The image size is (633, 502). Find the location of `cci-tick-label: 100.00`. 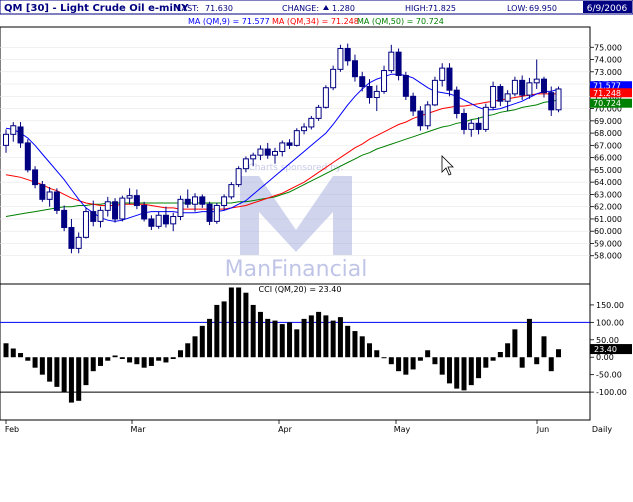

cci-tick-label: 100.00 is located at coordinates (610, 322).